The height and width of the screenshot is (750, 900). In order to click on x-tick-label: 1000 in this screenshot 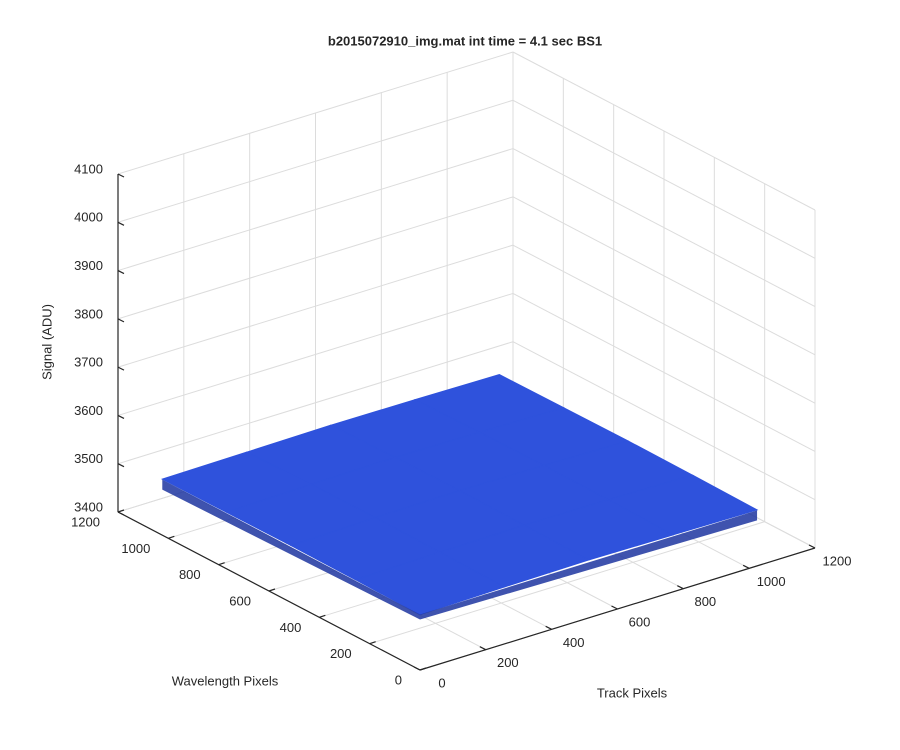, I will do `click(771, 581)`.